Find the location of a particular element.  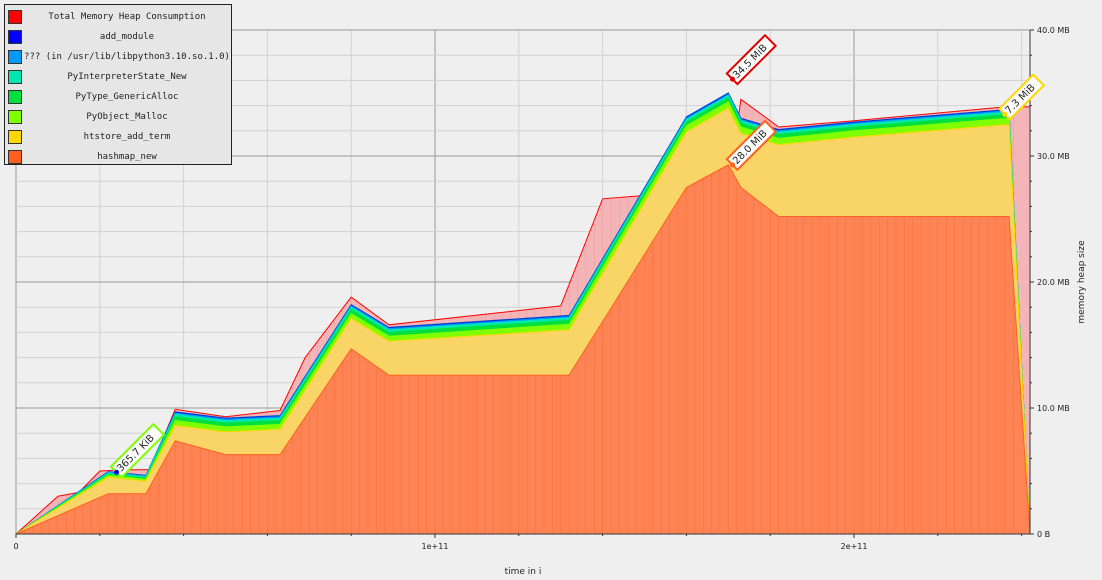

y-tick-label: 10.0 MB is located at coordinates (1053, 408).